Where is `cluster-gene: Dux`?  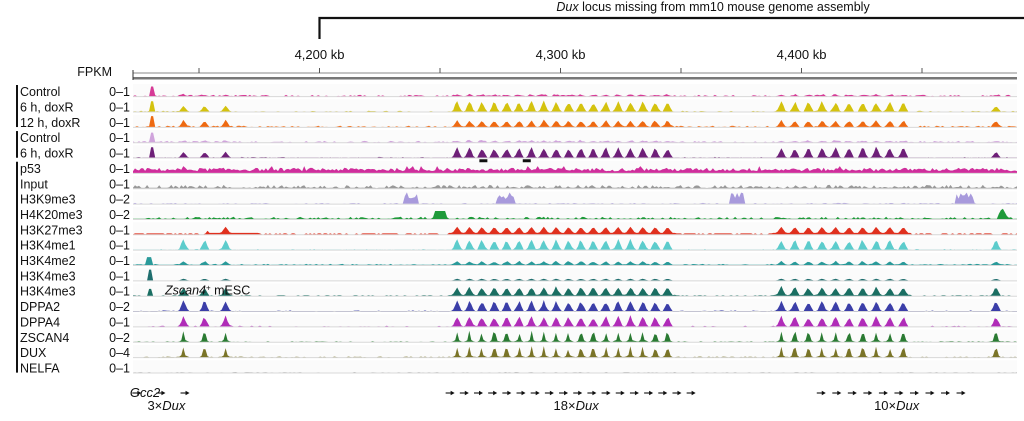
cluster-gene: Dux is located at coordinates (588, 405).